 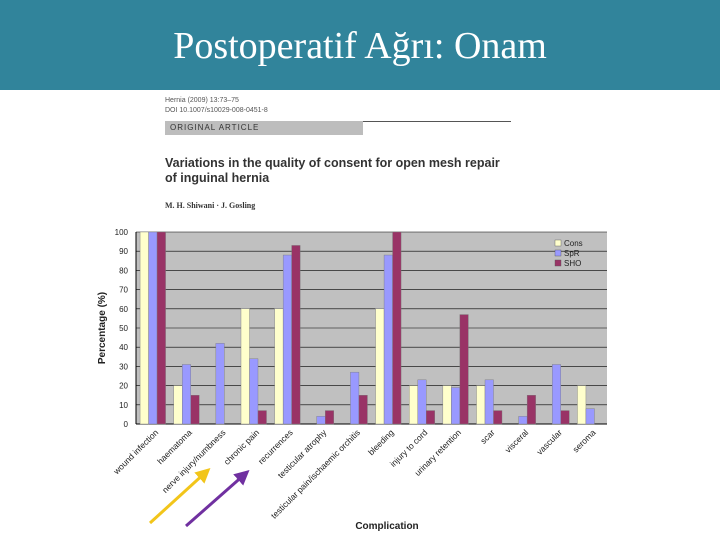 What do you see at coordinates (123, 328) in the screenshot?
I see `y-tick-label: 50` at bounding box center [123, 328].